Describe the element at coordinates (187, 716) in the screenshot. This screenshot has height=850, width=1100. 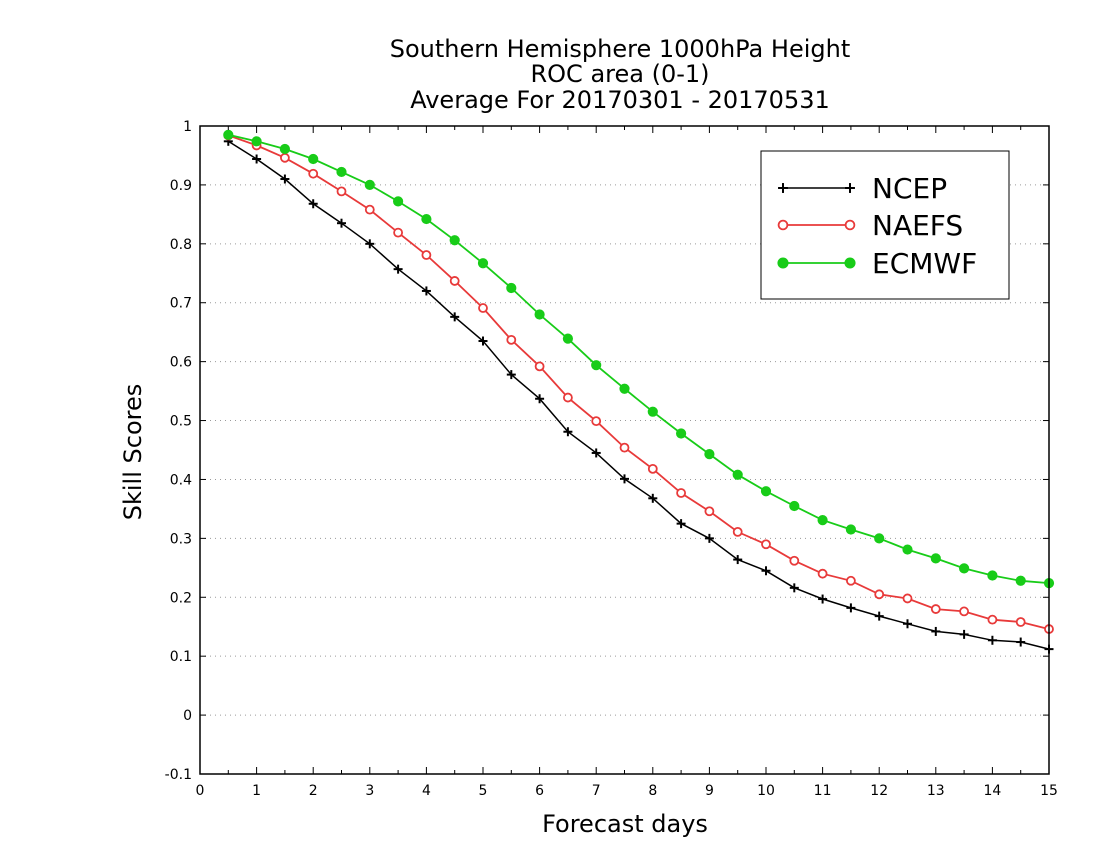
I see `y-tick-label: 0` at that location.